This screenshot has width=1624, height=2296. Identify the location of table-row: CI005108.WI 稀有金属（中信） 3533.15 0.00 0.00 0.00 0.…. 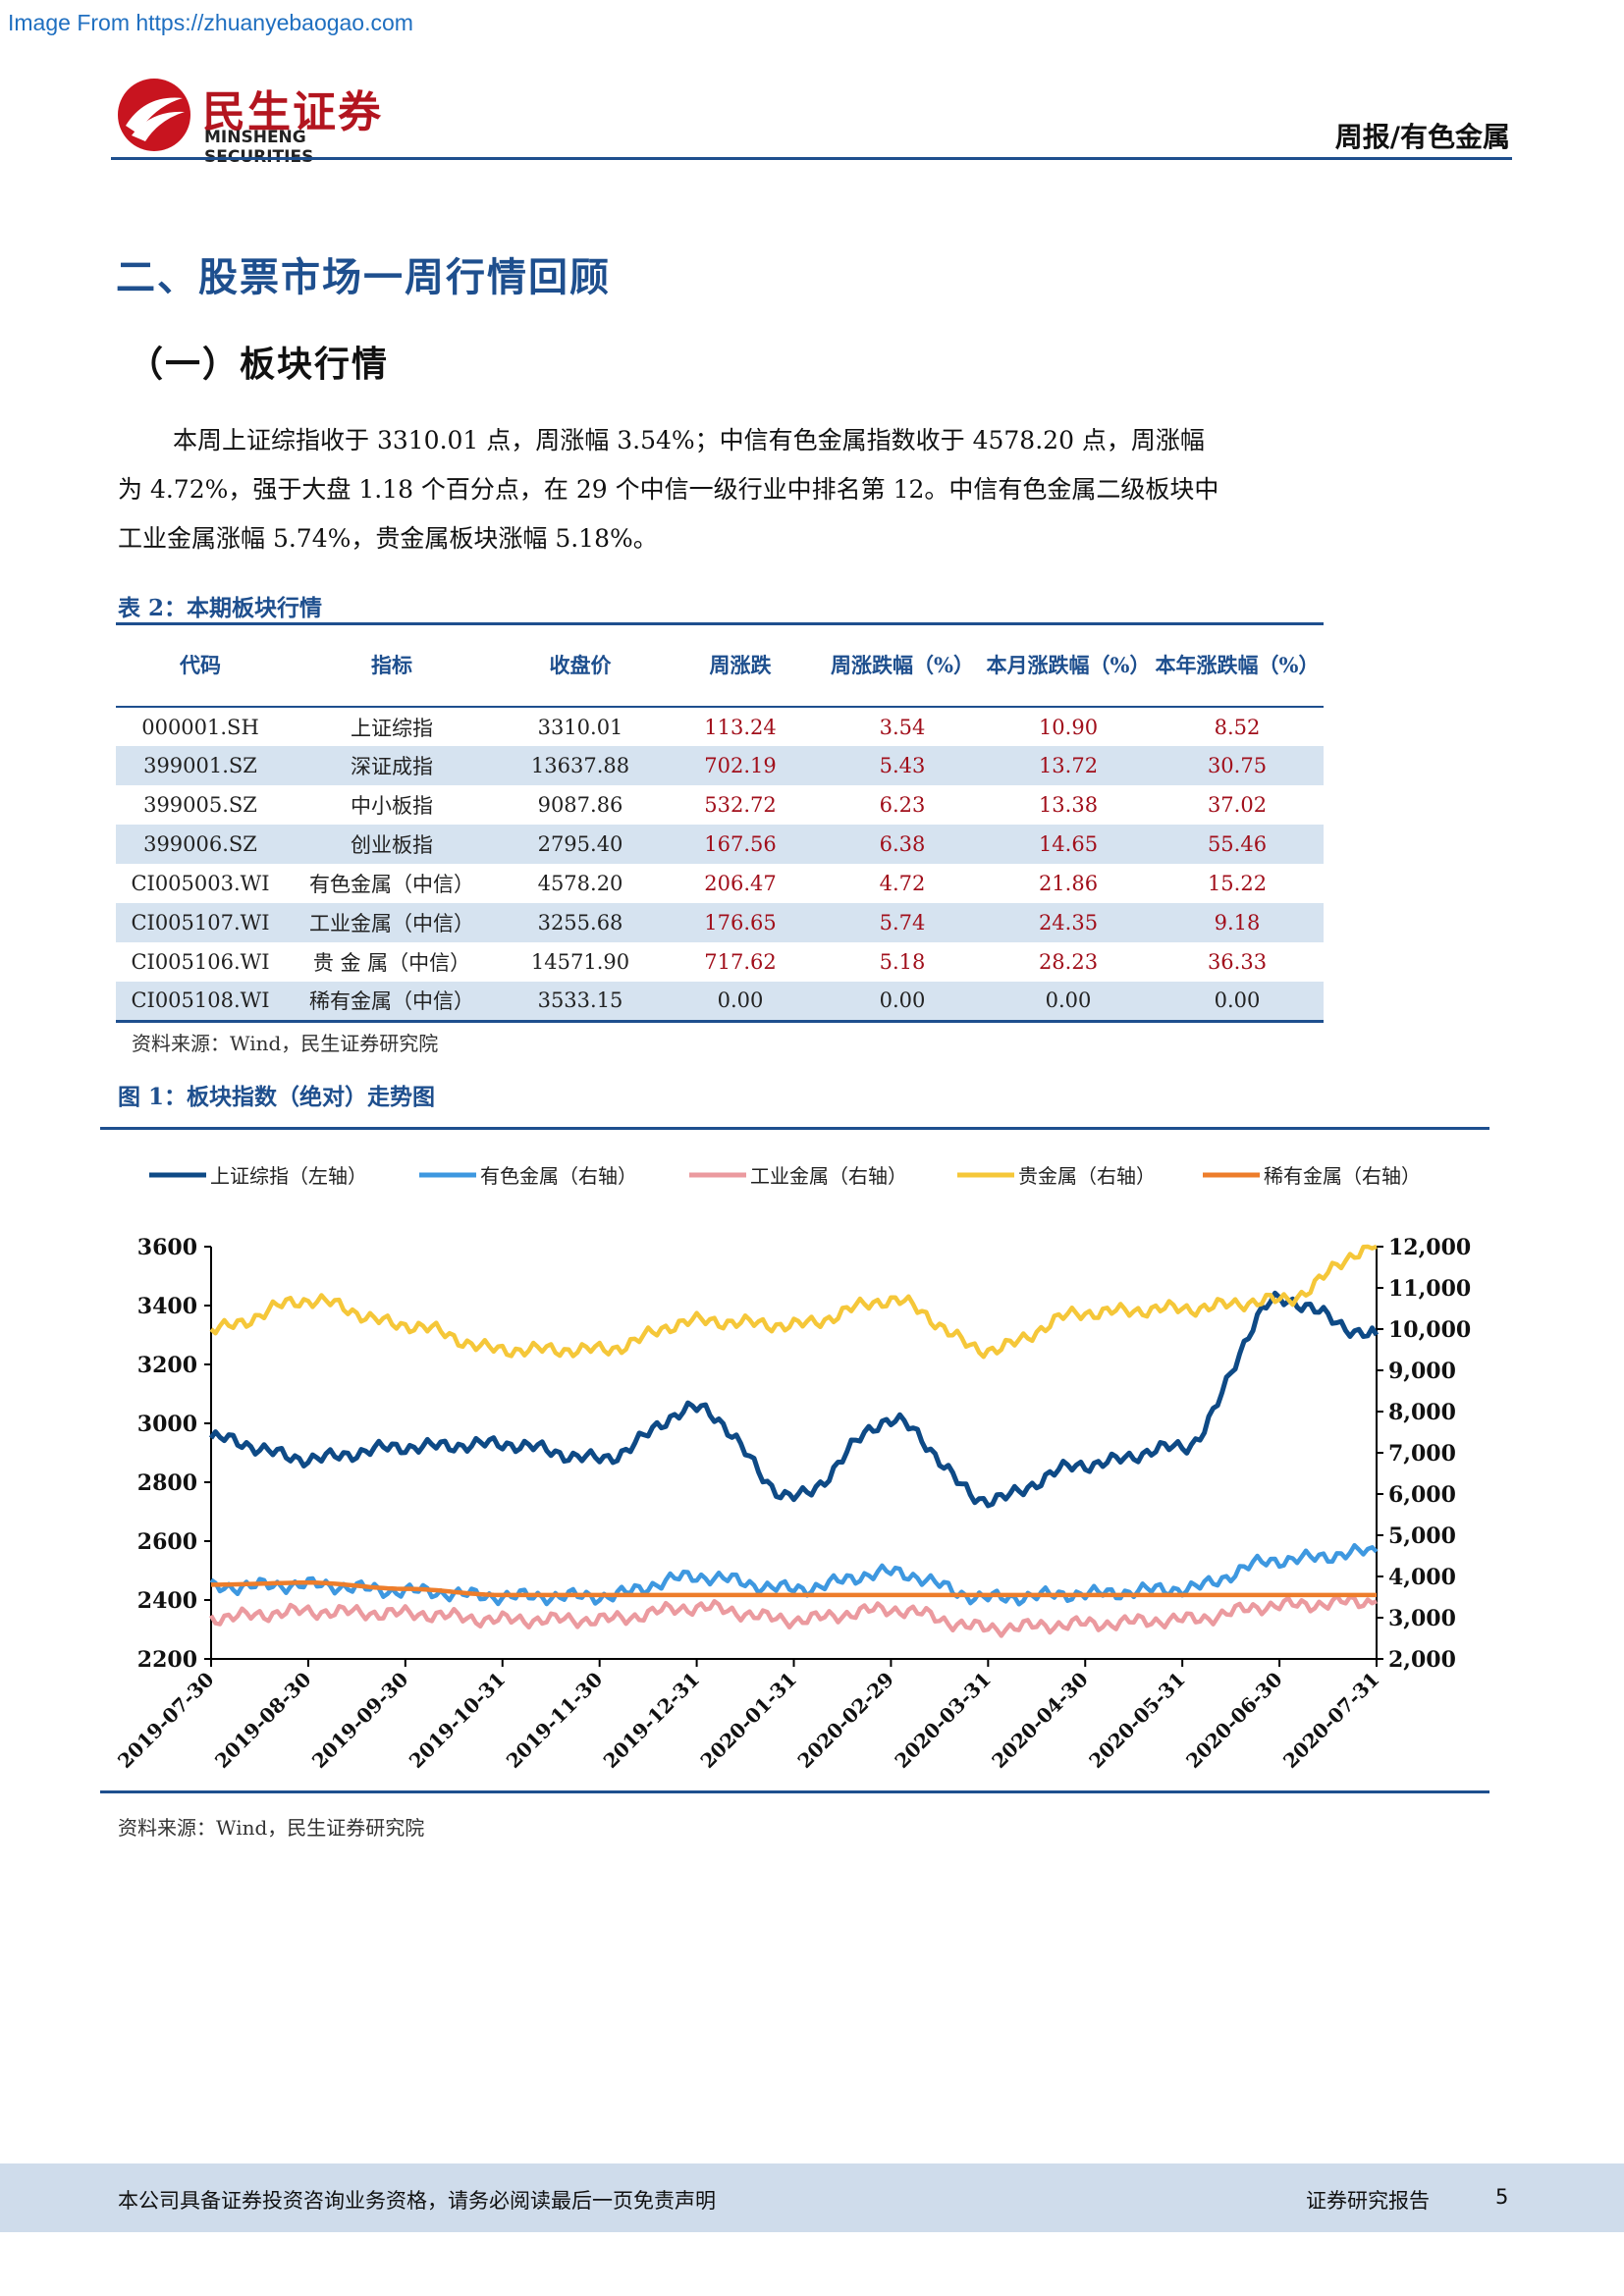
(720, 1002).